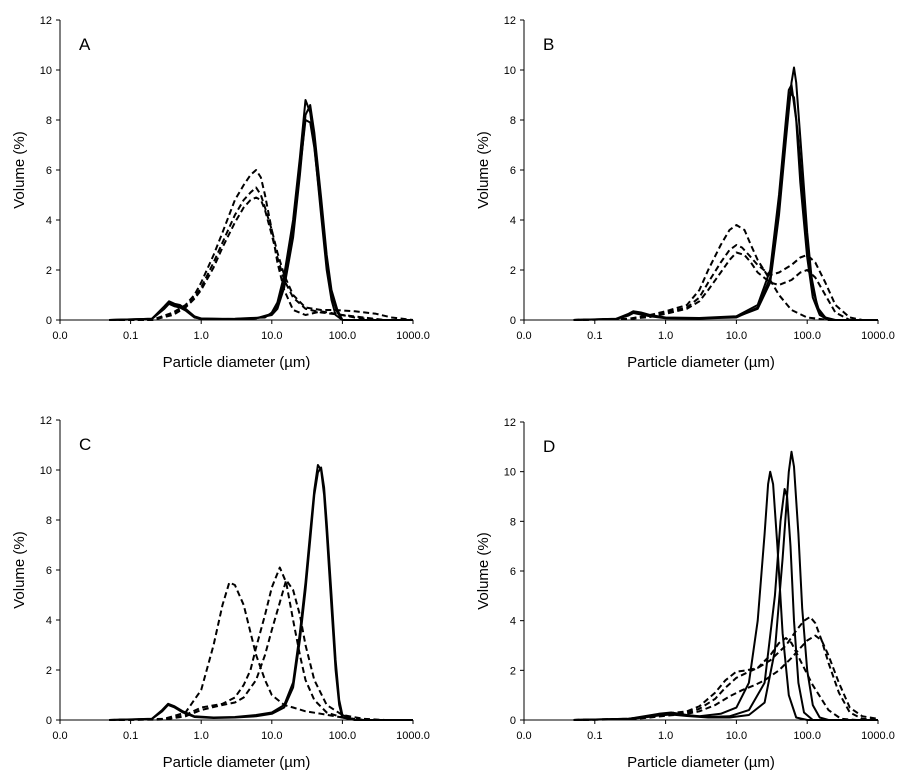  I want to click on panel-label: C, so click(85, 444).